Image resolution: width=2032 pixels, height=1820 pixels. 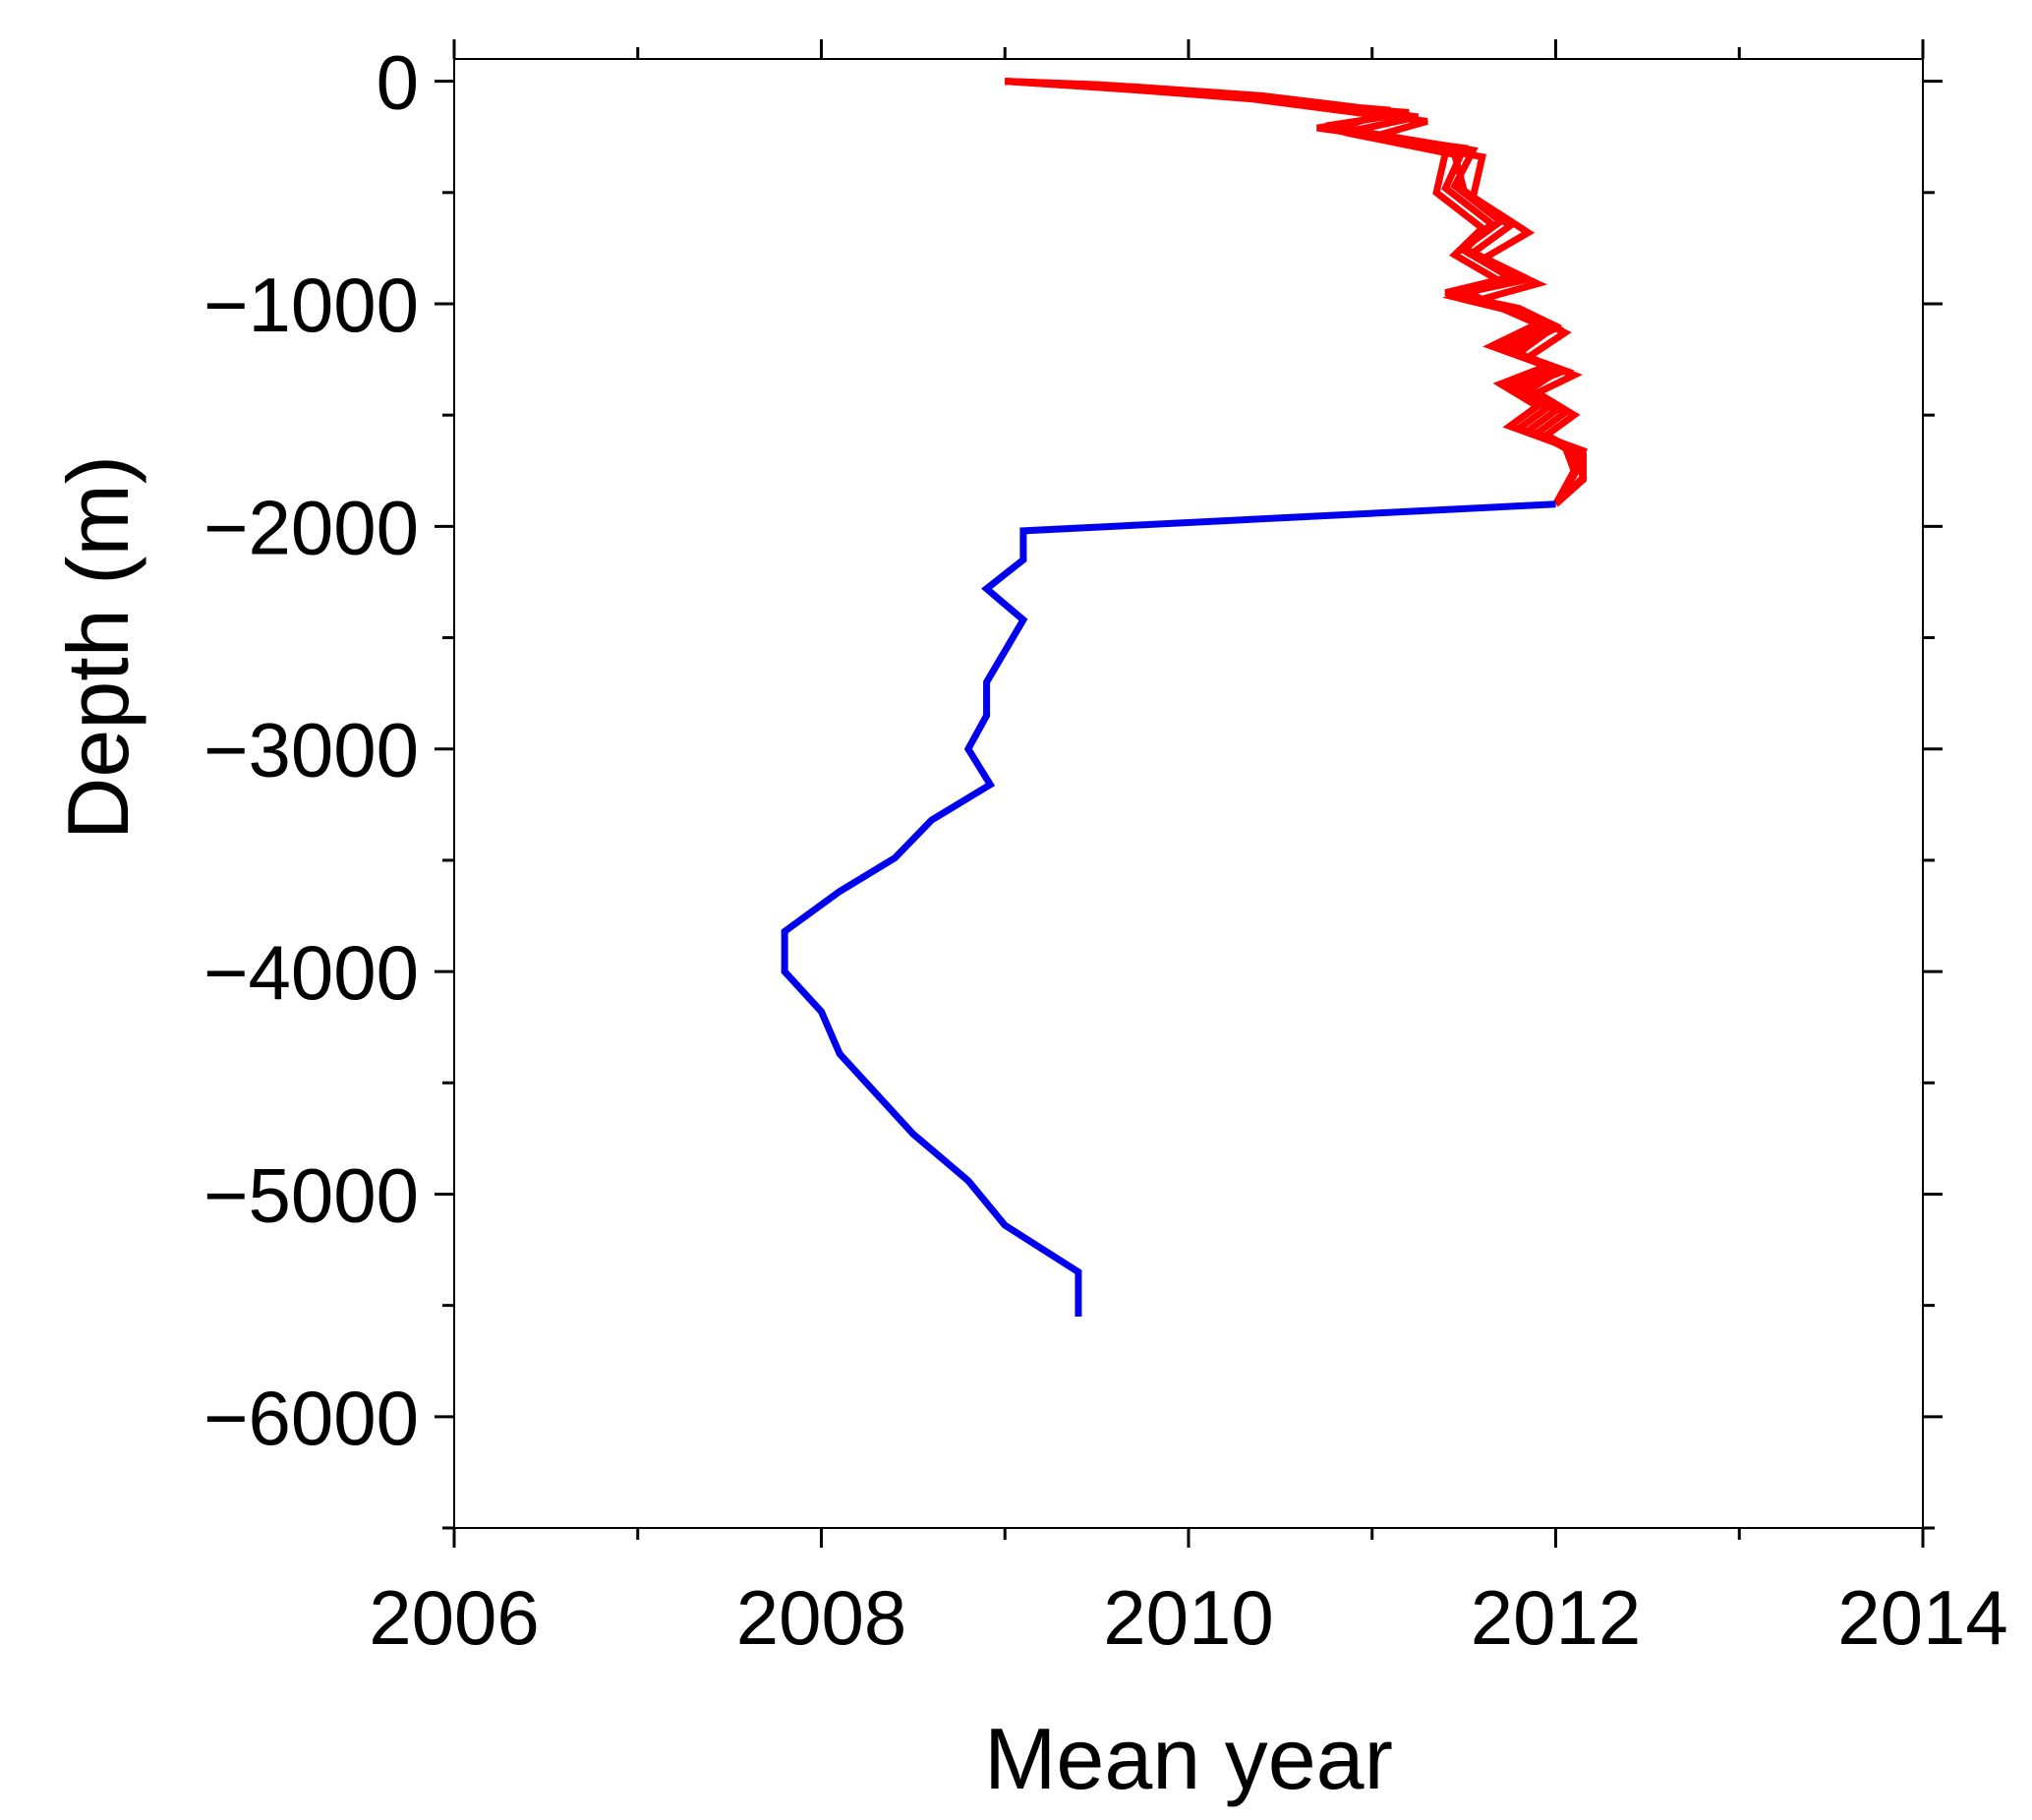 I want to click on y-tick-label: −2000, so click(x=311, y=527).